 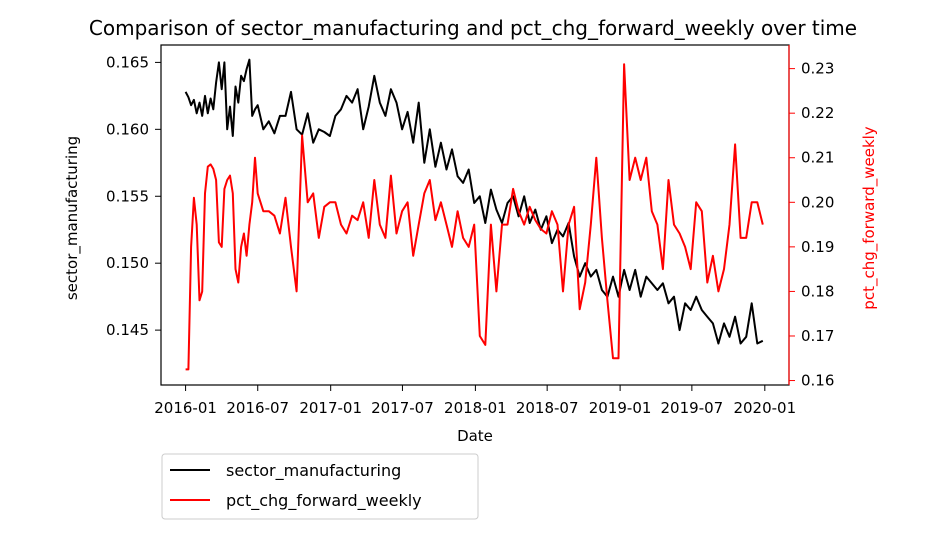 What do you see at coordinates (330, 408) in the screenshot?
I see `x-tick-label: 2017-01` at bounding box center [330, 408].